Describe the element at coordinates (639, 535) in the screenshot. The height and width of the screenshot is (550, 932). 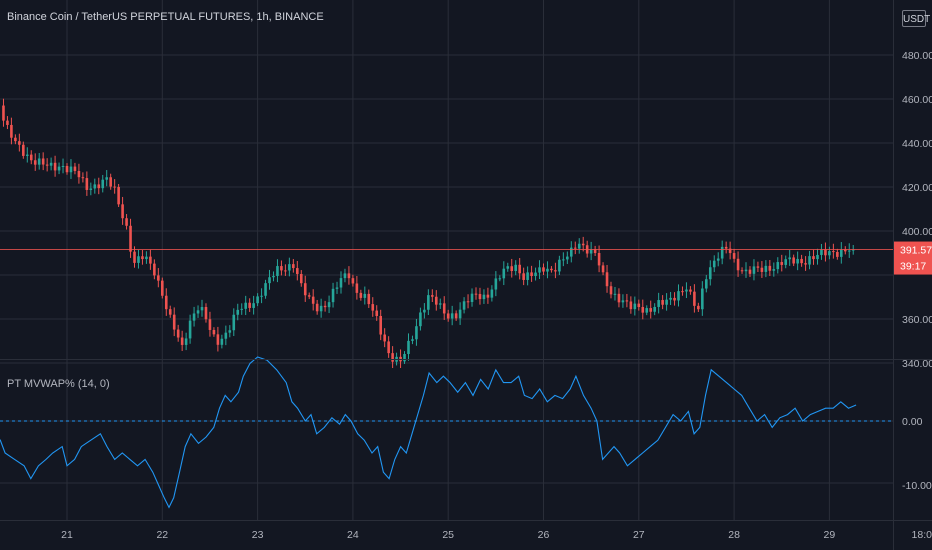
I see `time-tick-label: 27` at that location.